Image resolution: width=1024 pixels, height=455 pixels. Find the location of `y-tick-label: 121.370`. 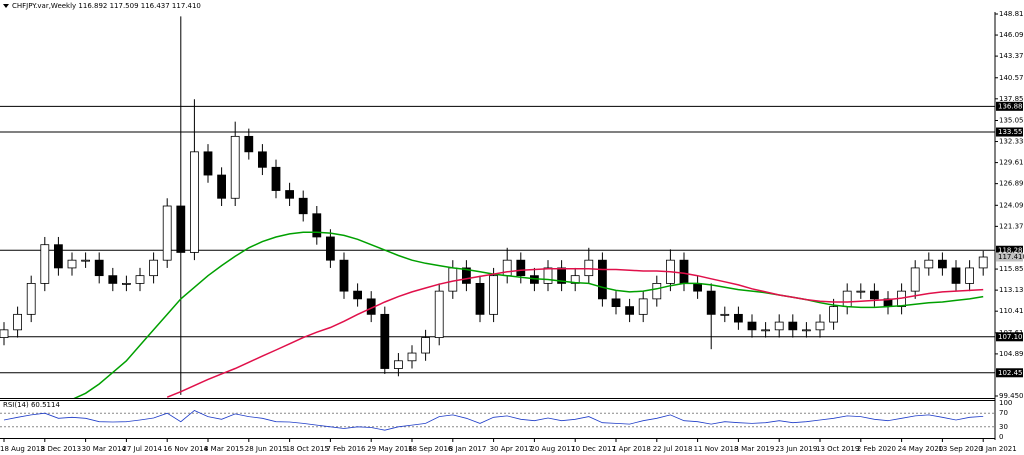

y-tick-label: 121.370 is located at coordinates (1011, 226).